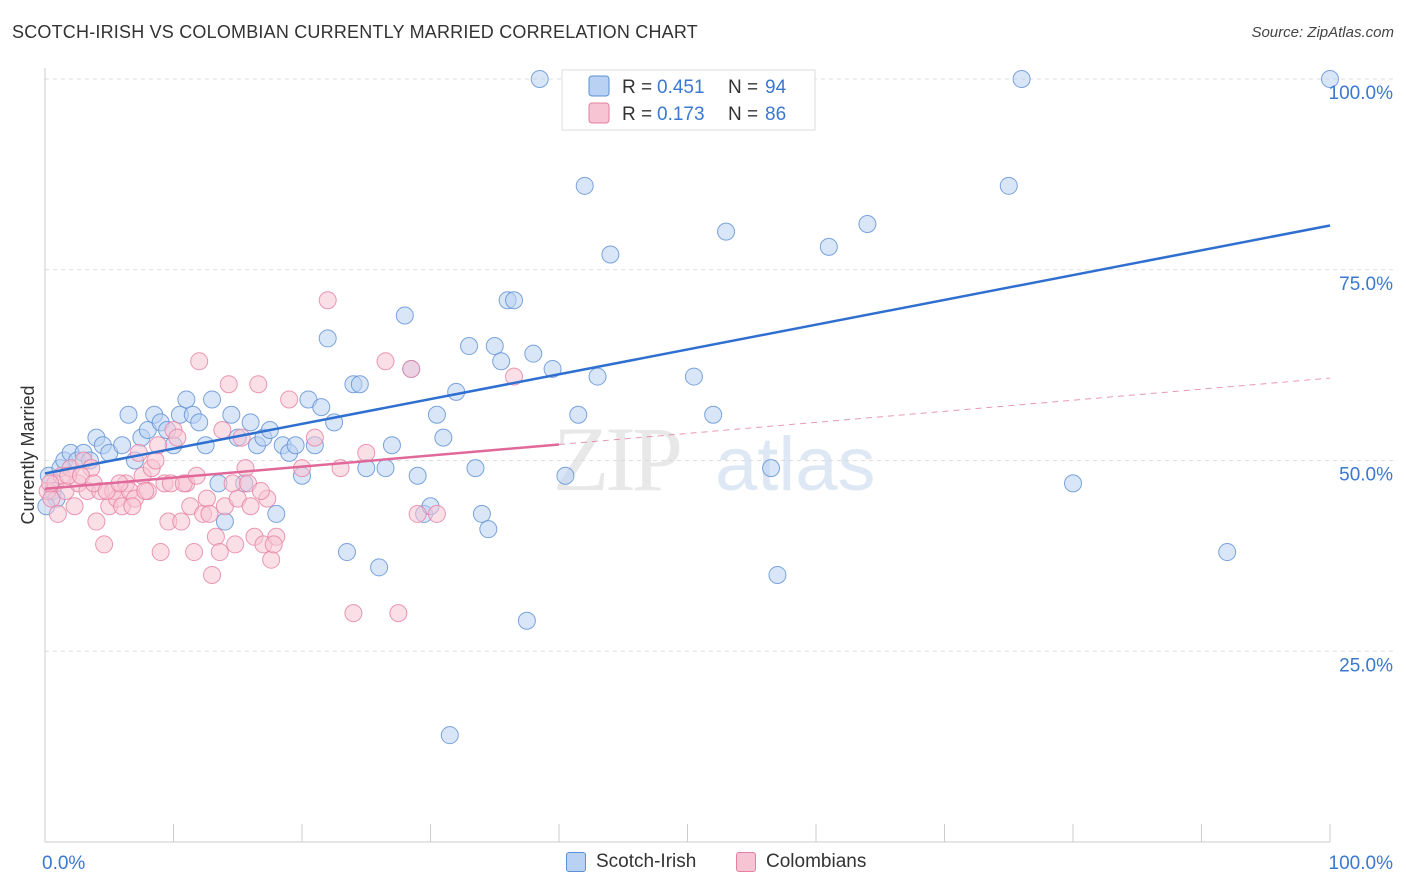  Describe the element at coordinates (631, 862) in the screenshot. I see `legend-item-scotch-irish: Scotch-Irish` at that location.